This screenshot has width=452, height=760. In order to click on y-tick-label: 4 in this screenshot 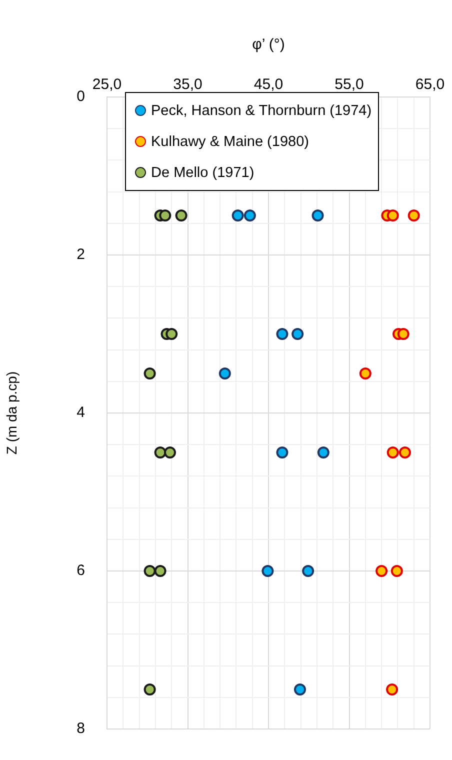, I will do `click(80, 413)`.